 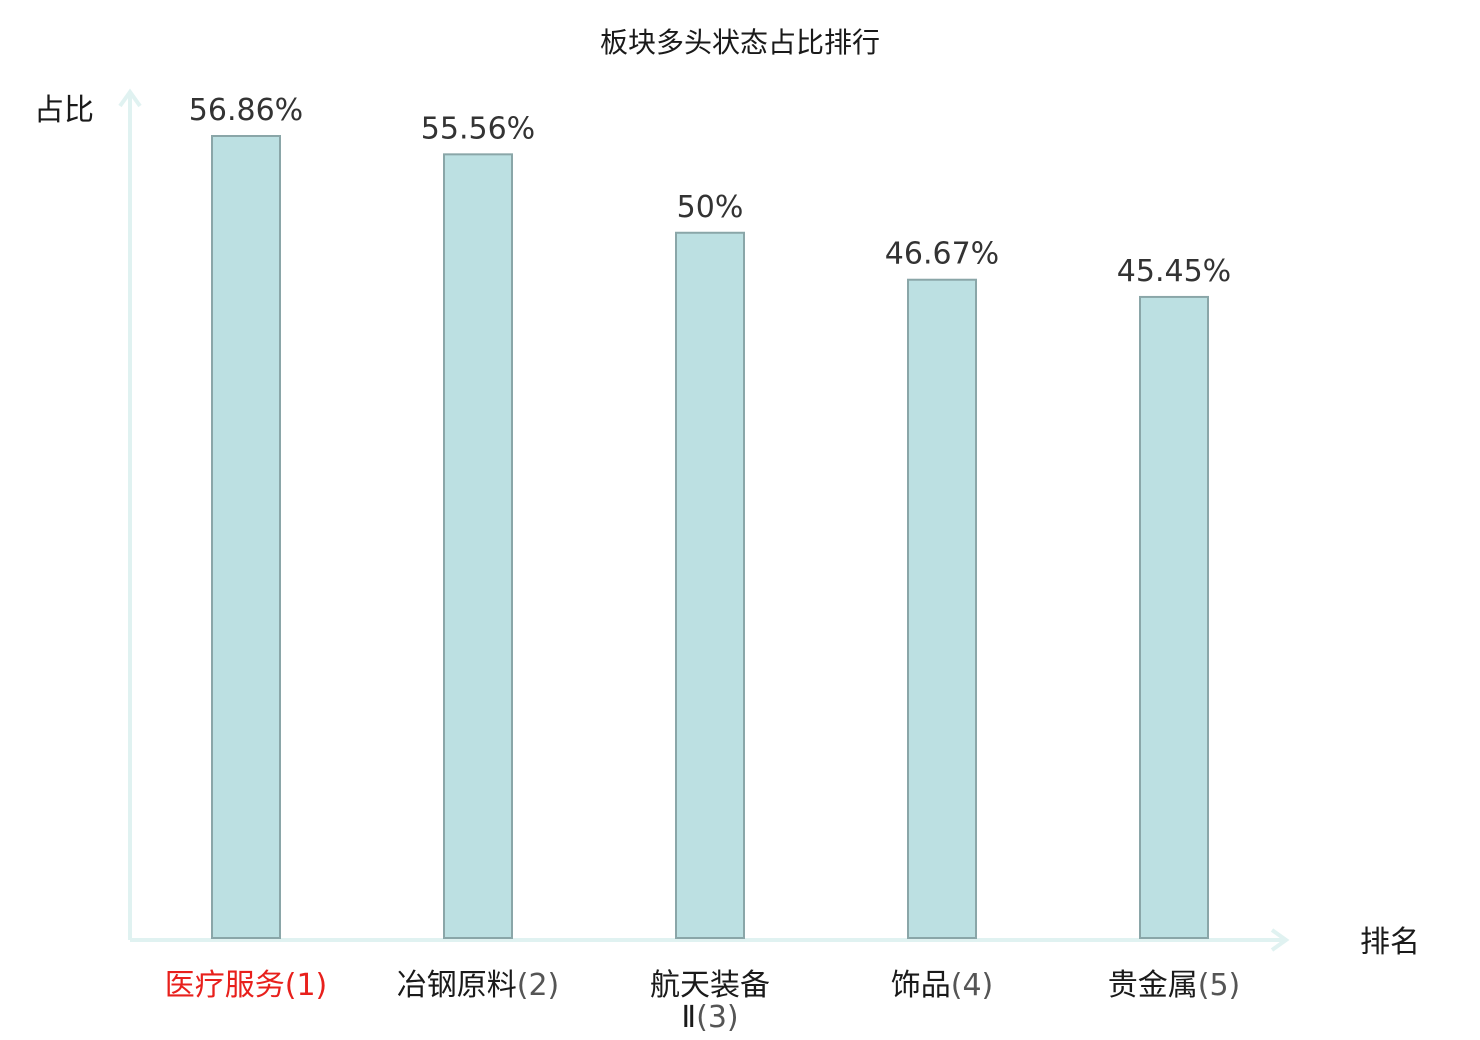 I want to click on y-axis-arrow-icon, so click(x=130, y=98).